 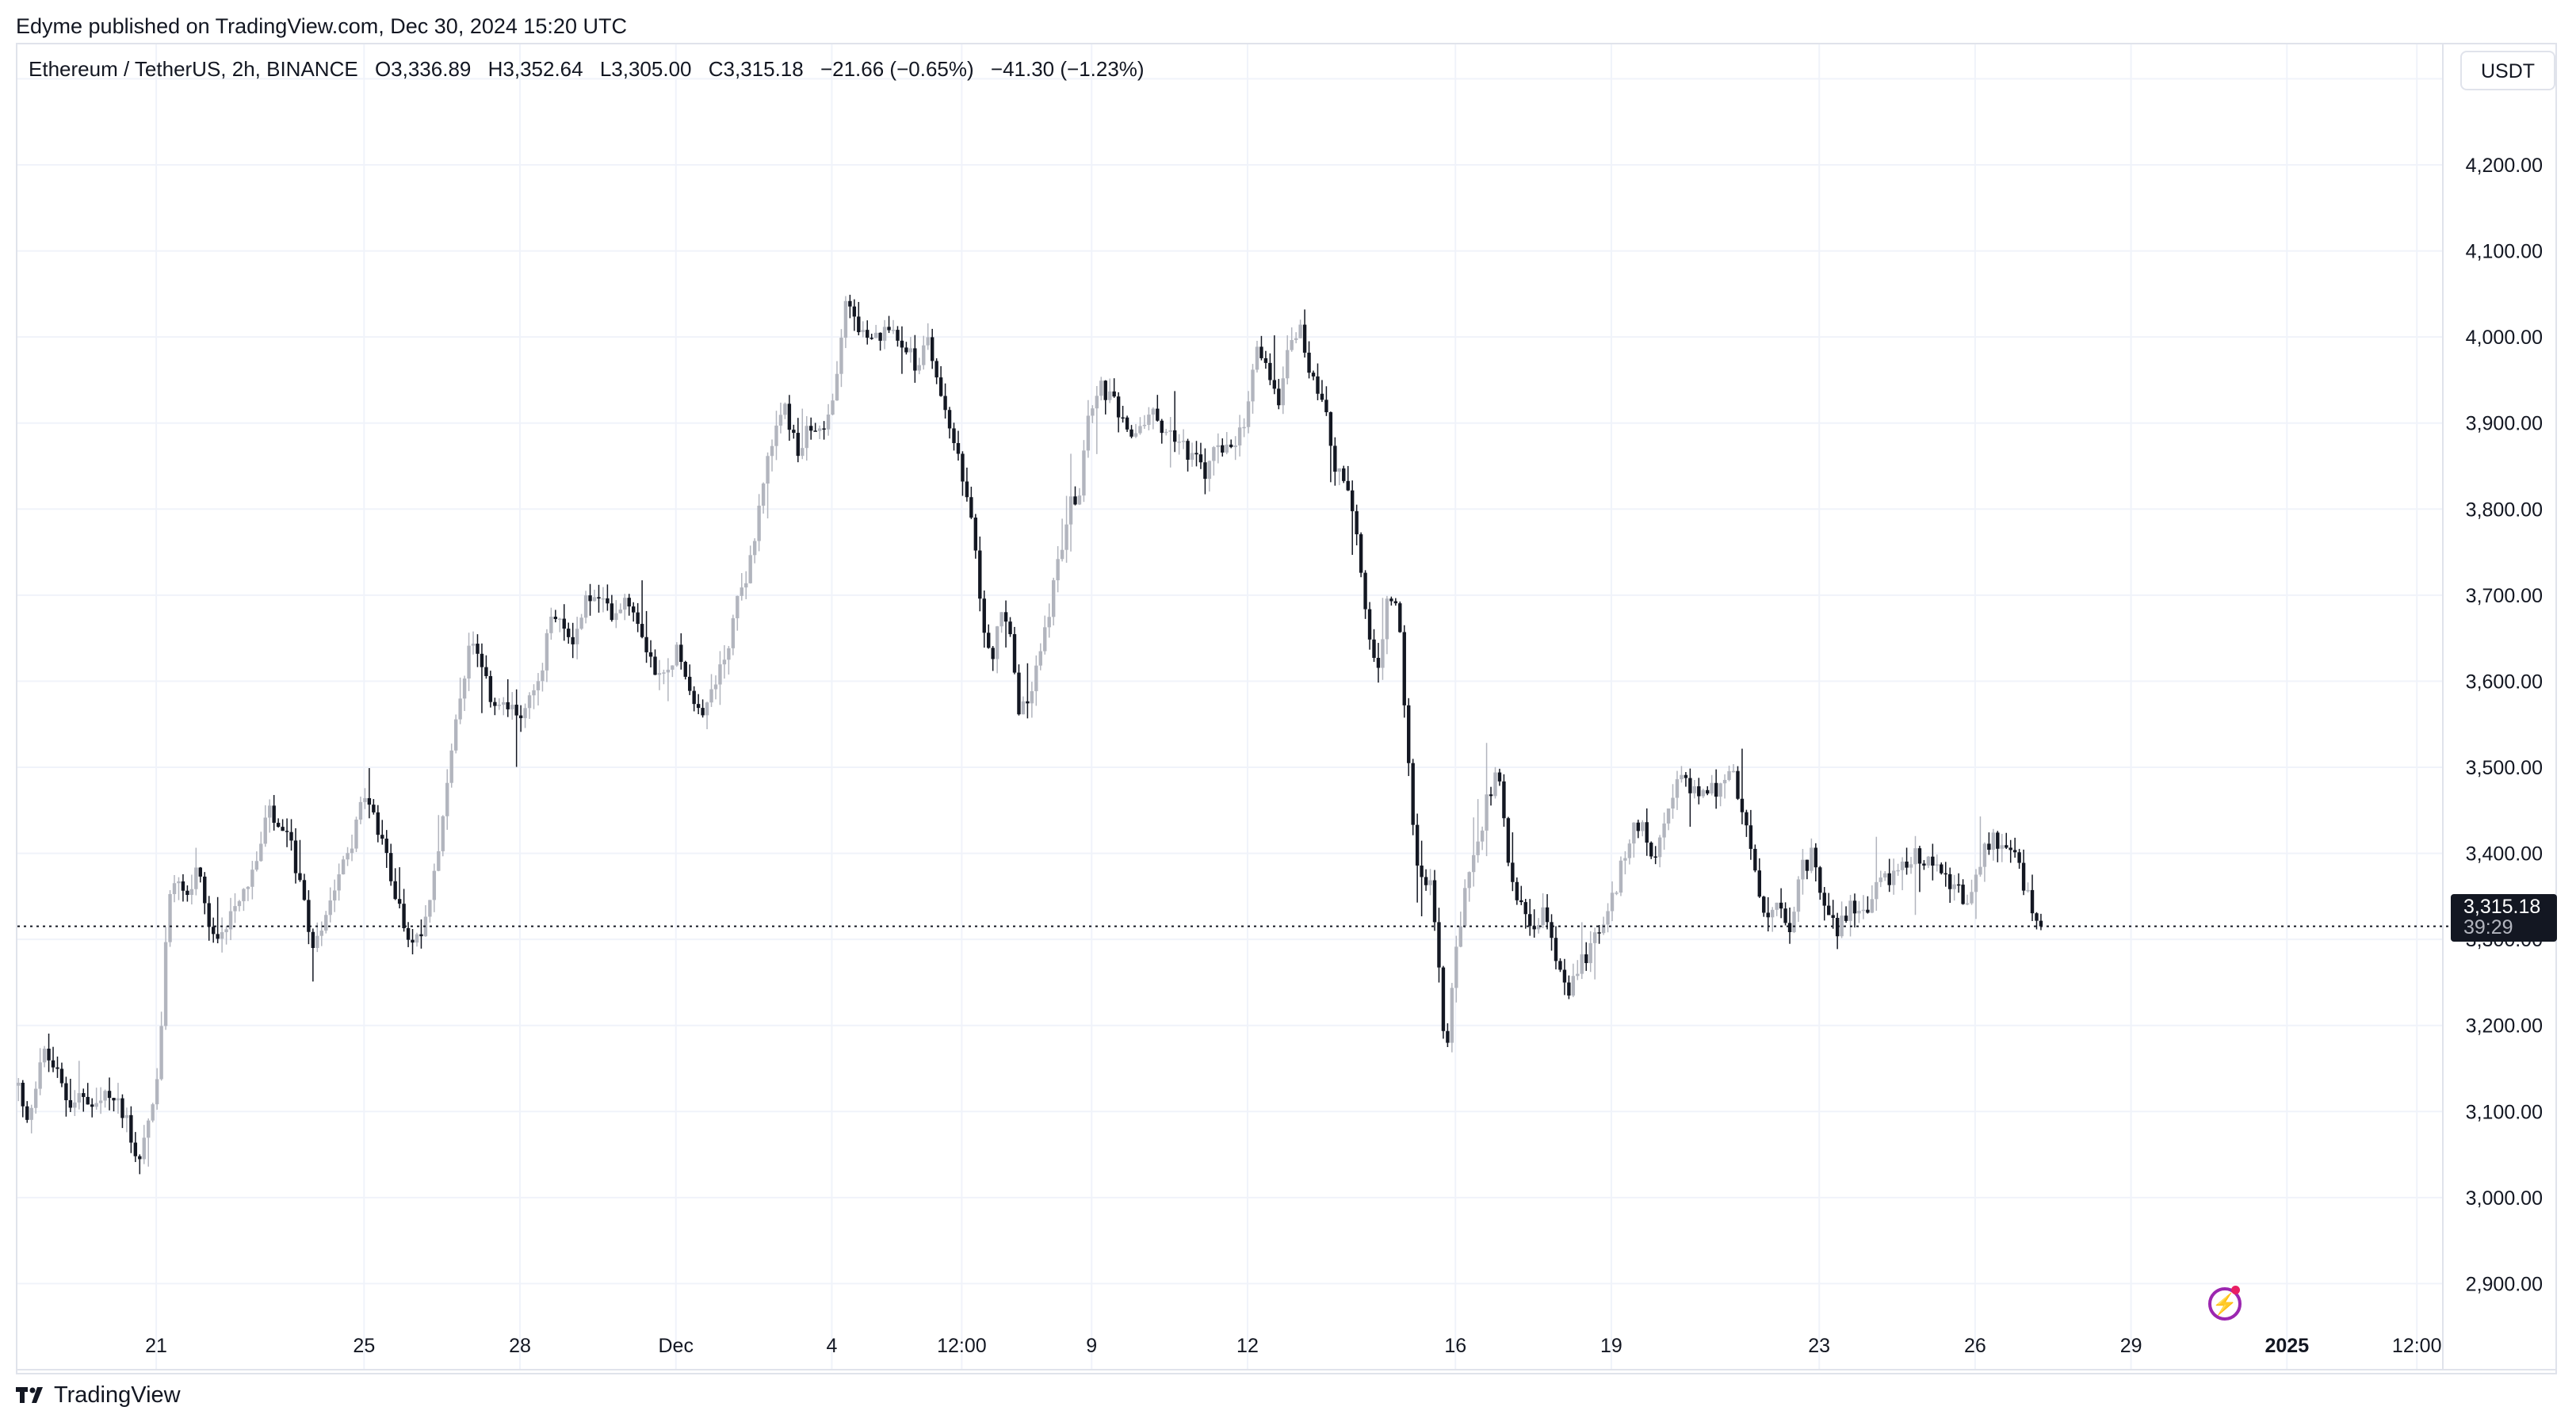 What do you see at coordinates (99, 1395) in the screenshot?
I see `brand-footer: TradingView` at bounding box center [99, 1395].